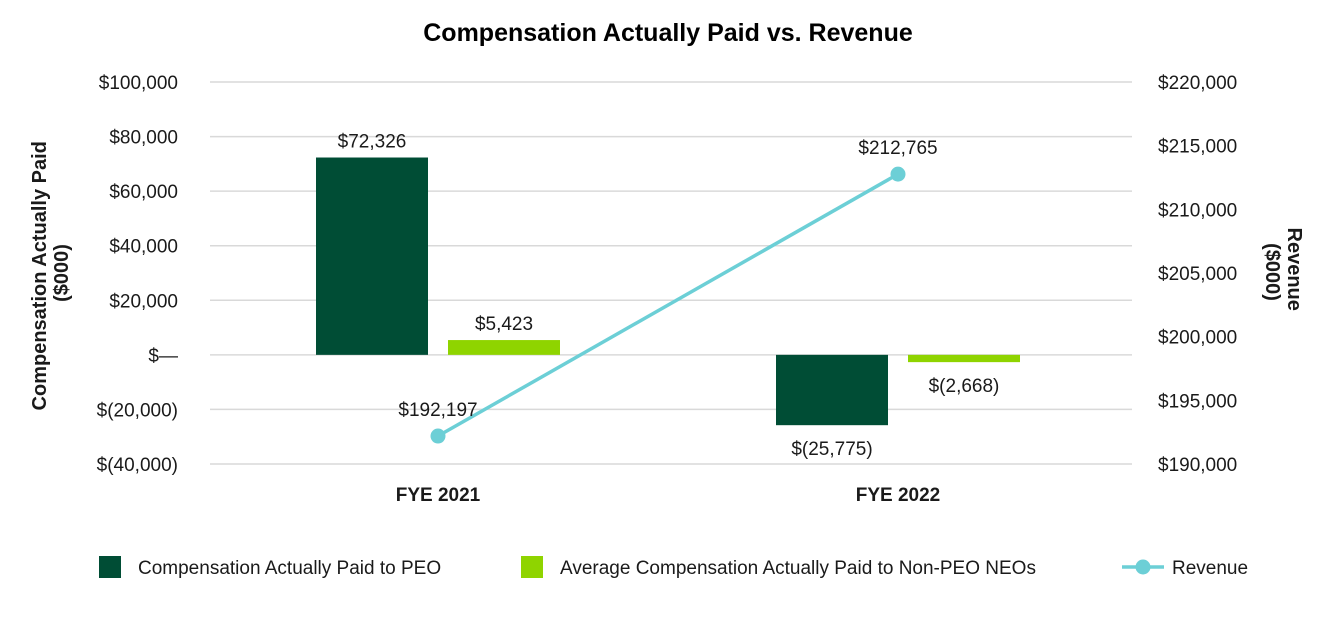 The width and height of the screenshot is (1340, 620). I want to click on revenue-data-label: $192,197, so click(437, 410).